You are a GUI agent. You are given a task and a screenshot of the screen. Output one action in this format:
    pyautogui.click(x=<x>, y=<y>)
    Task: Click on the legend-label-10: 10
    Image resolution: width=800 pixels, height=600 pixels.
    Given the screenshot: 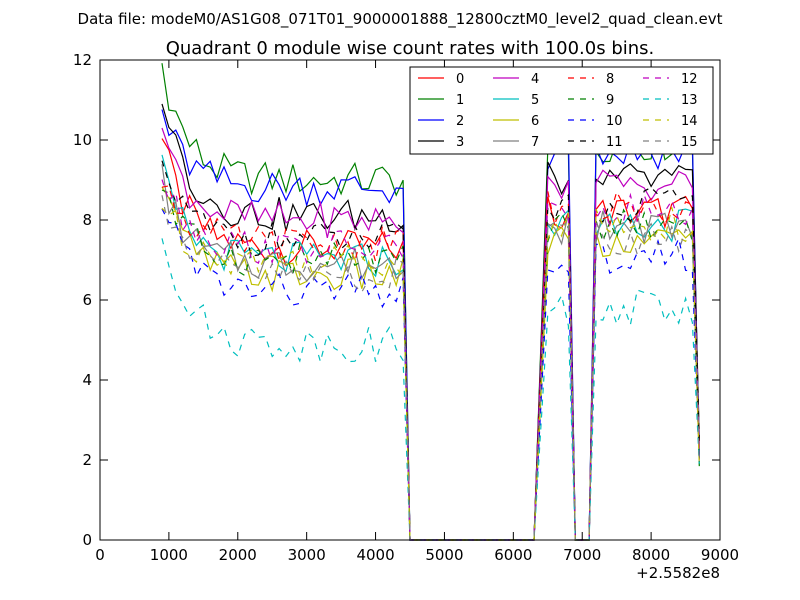 What is the action you would take?
    pyautogui.click(x=614, y=121)
    